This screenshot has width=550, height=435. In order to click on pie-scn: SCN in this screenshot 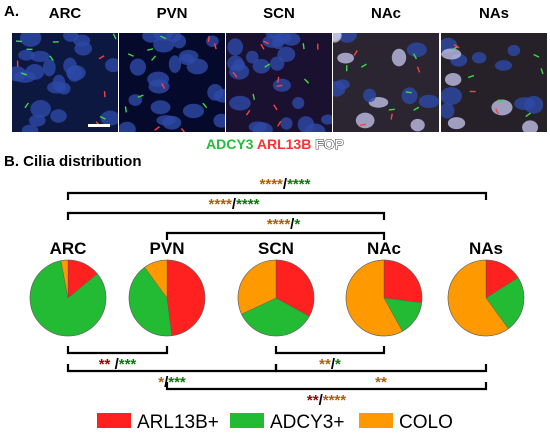, I will do `click(276, 288)`.